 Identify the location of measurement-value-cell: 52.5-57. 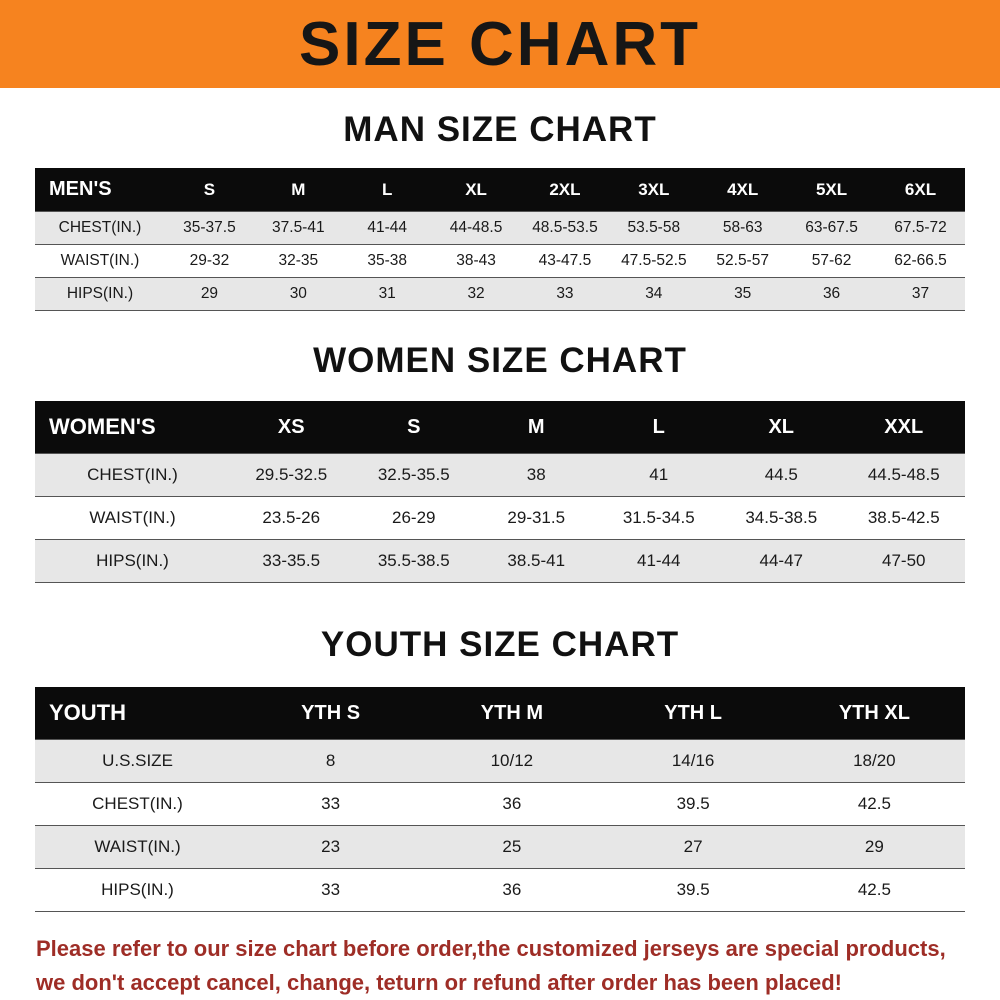
(743, 261).